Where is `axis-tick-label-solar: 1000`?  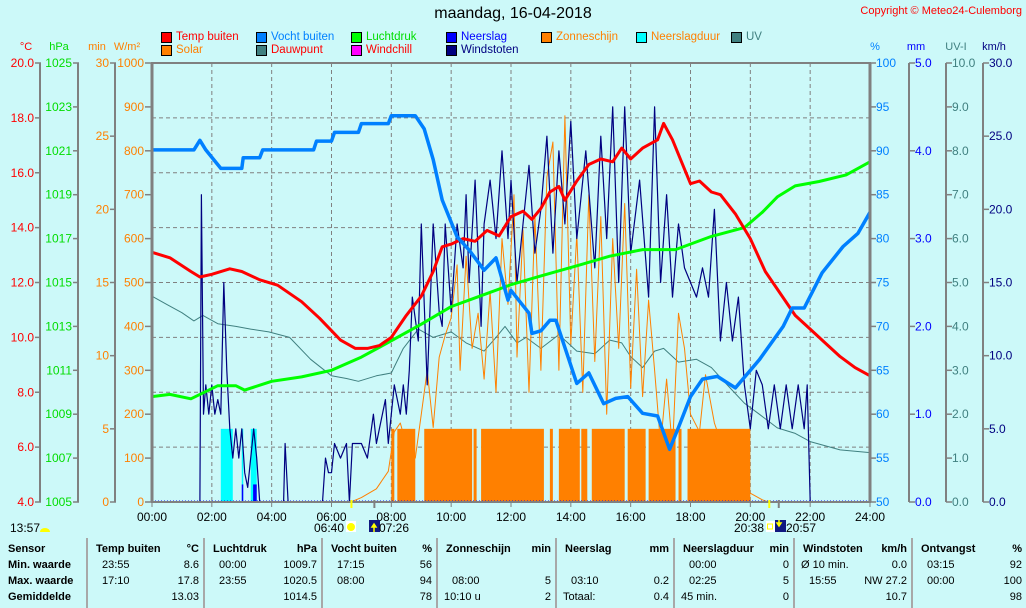 axis-tick-label-solar: 1000 is located at coordinates (130, 63).